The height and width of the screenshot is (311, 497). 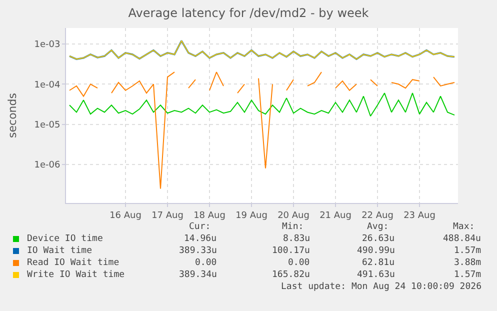 I want to click on text: 165.82u, so click(x=291, y=275).